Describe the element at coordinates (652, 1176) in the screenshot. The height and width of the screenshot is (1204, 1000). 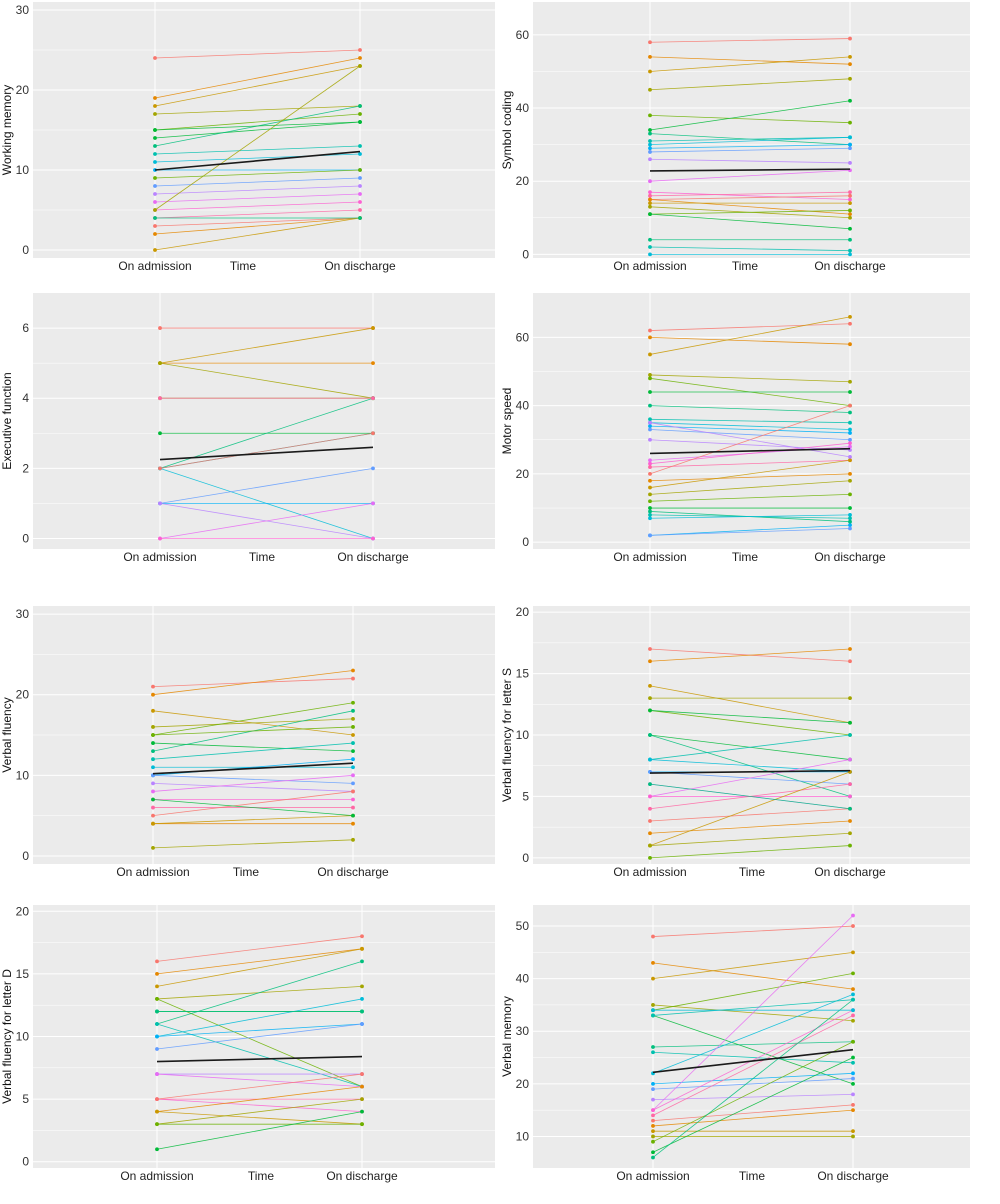
I see `x-tick-label: On admission` at that location.